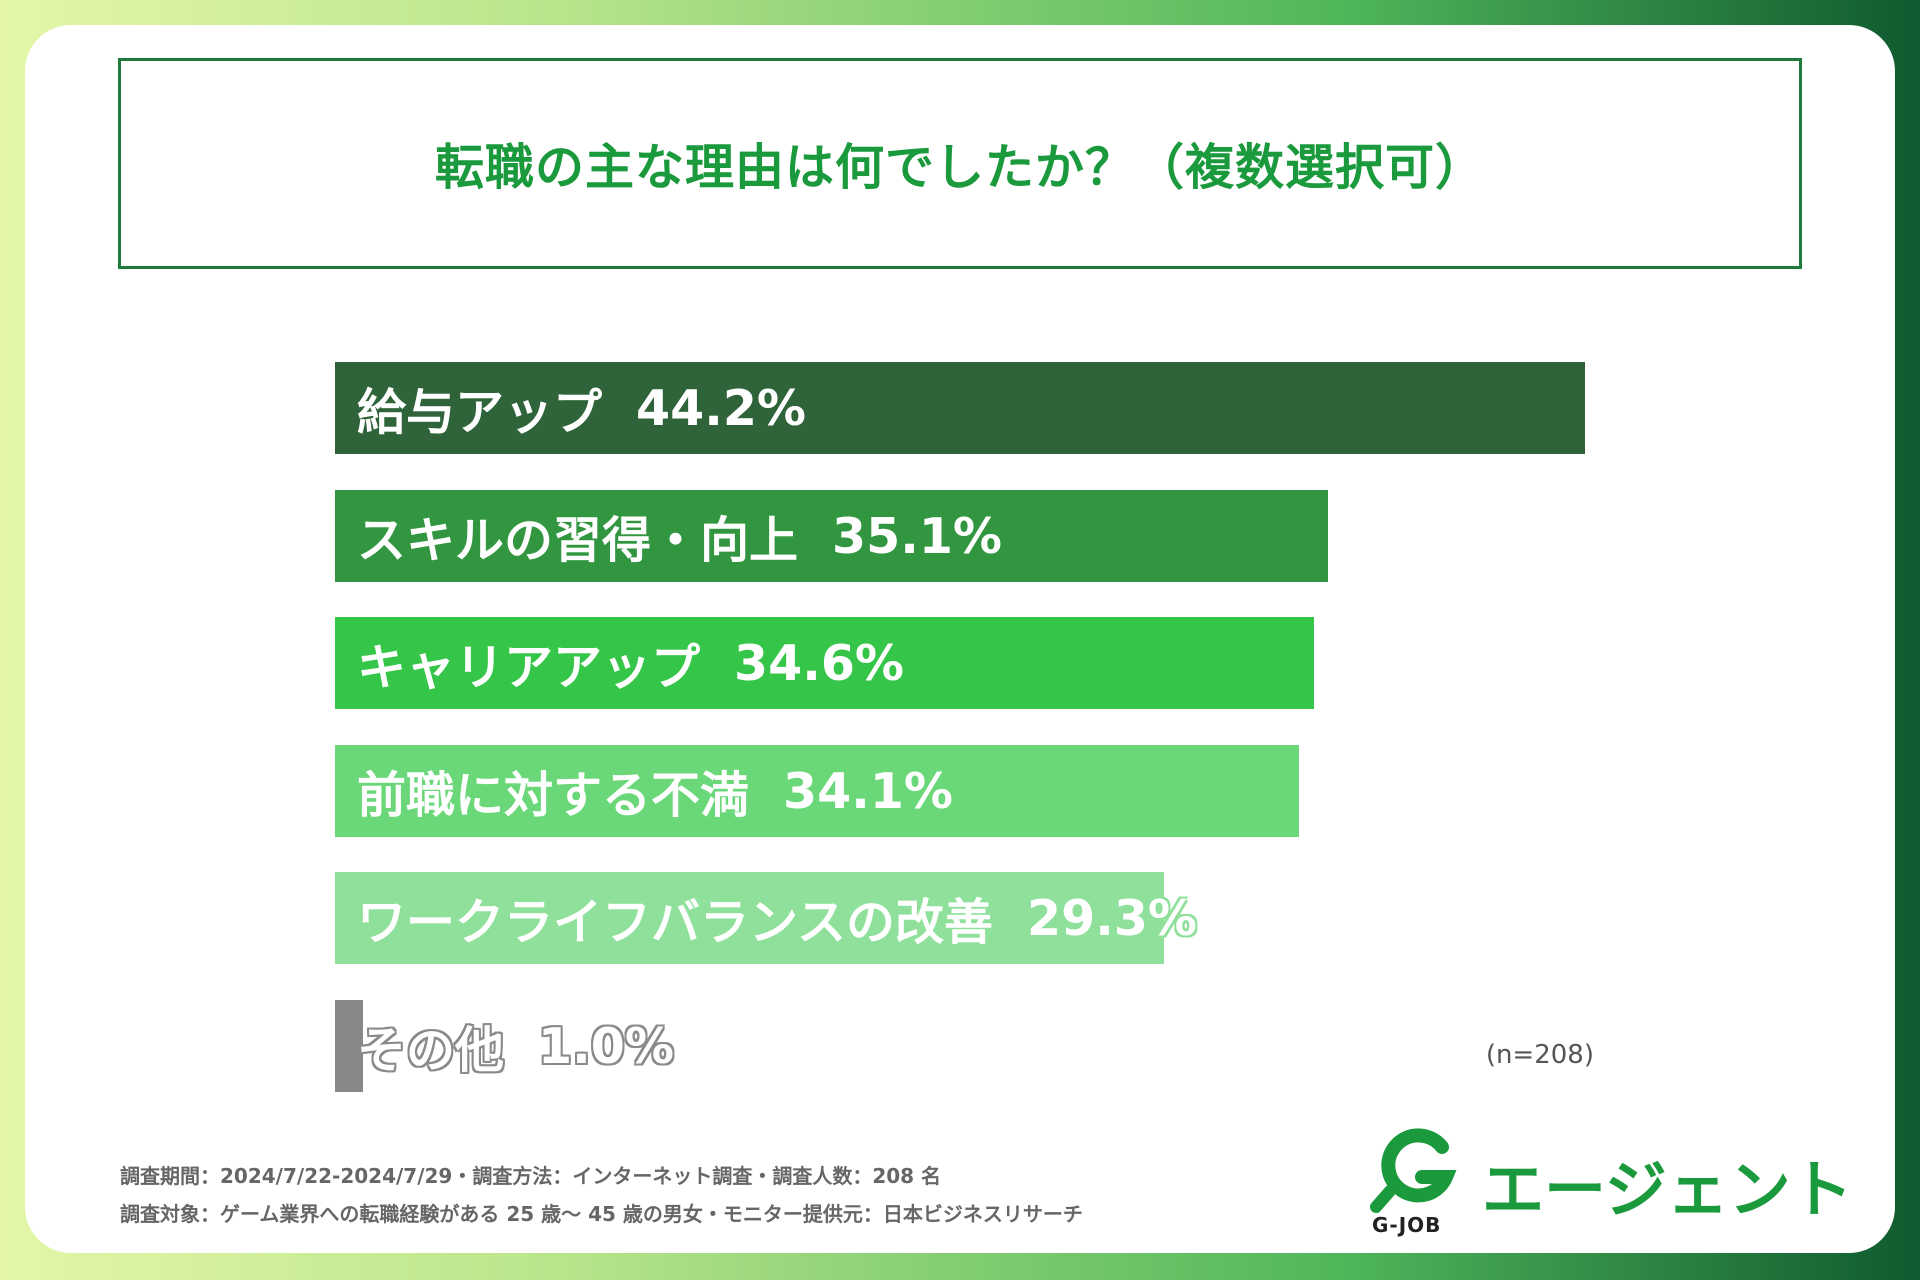 The height and width of the screenshot is (1280, 1920). I want to click on bar-label-1: 給与アップ 44.2%, so click(581, 408).